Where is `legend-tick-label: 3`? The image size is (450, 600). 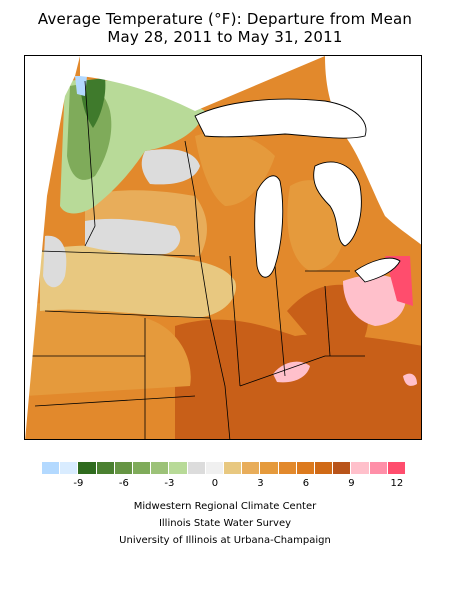
legend-tick-label: 3 is located at coordinates (260, 483).